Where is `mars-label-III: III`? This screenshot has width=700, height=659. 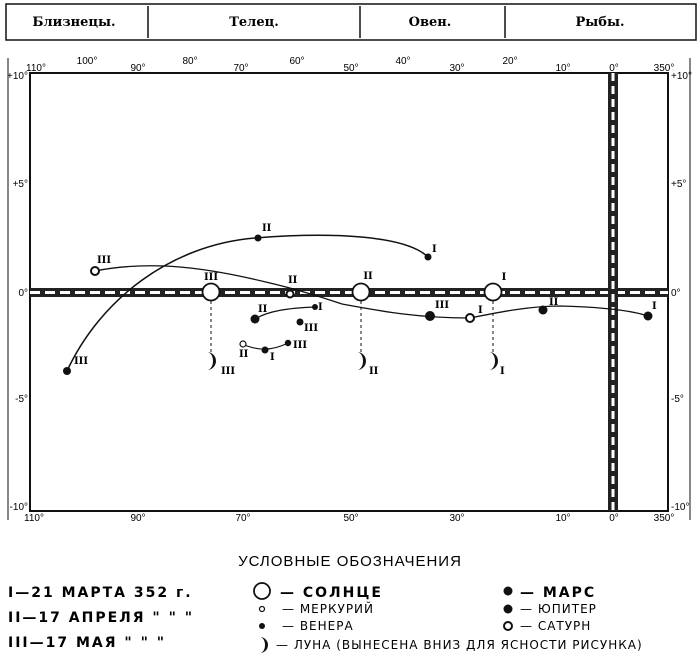
mars-label-III: III is located at coordinates (442, 305).